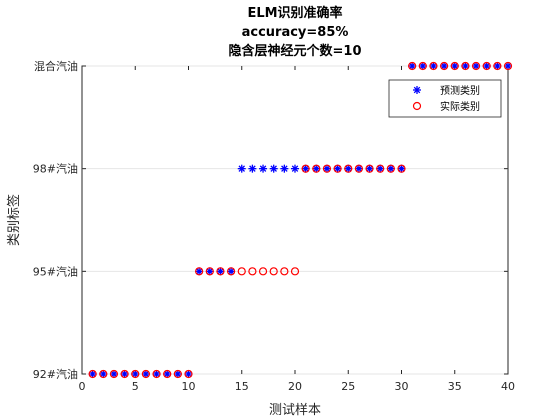 This screenshot has height=420, width=560. What do you see at coordinates (14, 220) in the screenshot?
I see `y-axis-label: 类别标签` at bounding box center [14, 220].